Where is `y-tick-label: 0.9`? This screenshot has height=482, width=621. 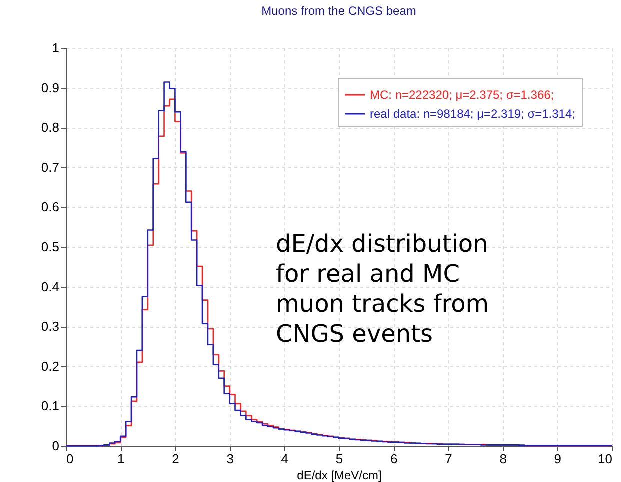 y-tick-label: 0.9 is located at coordinates (50, 88).